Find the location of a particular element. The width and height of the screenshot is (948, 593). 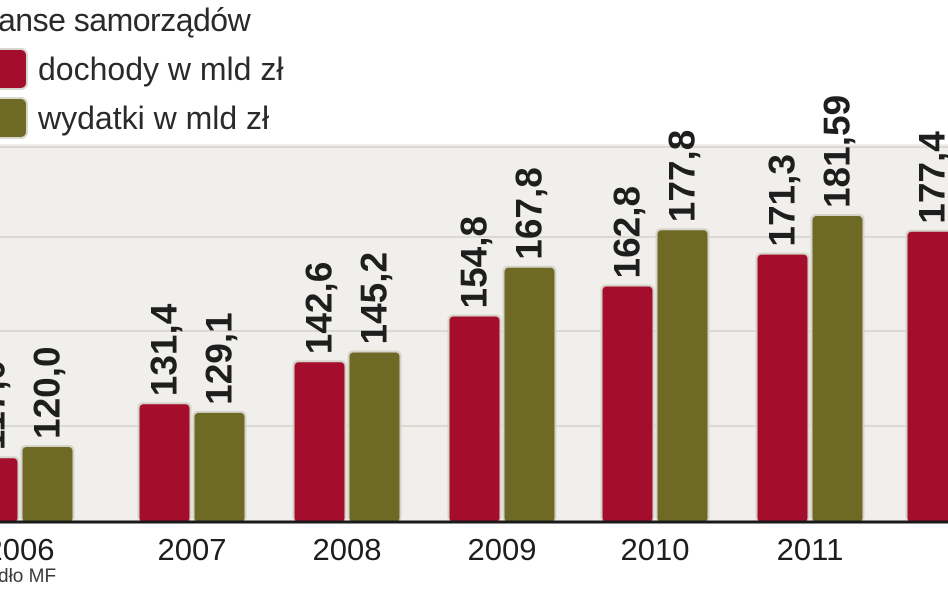

legend-label-dochody: dochody w mld zł is located at coordinates (161, 68).